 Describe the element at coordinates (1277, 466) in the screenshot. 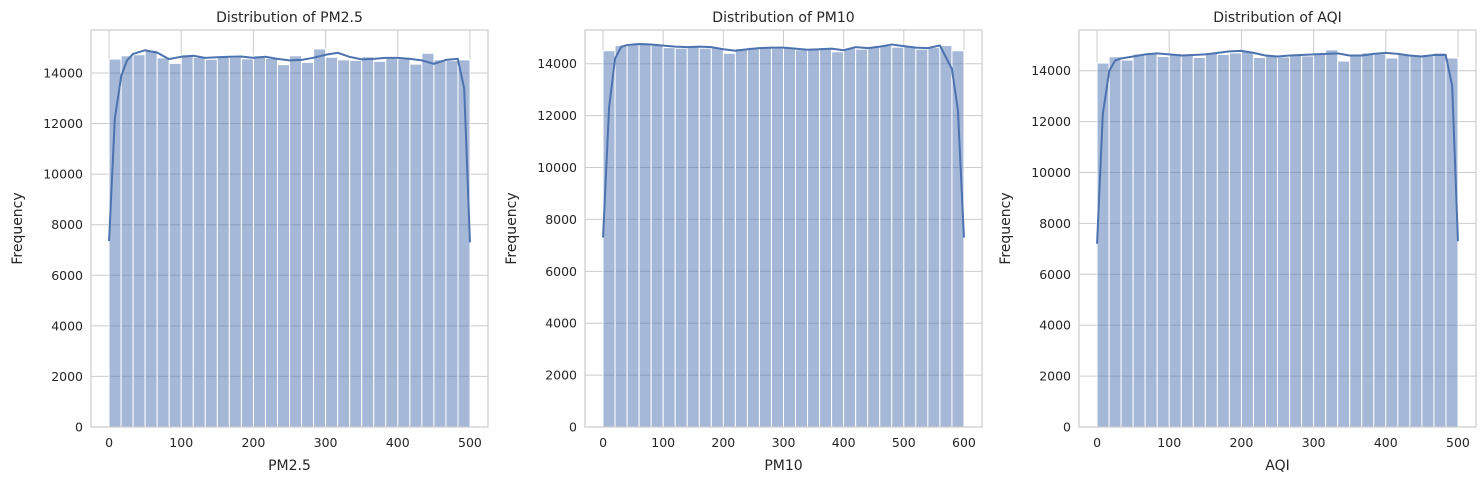

I see `x-axis-label: AQI` at that location.